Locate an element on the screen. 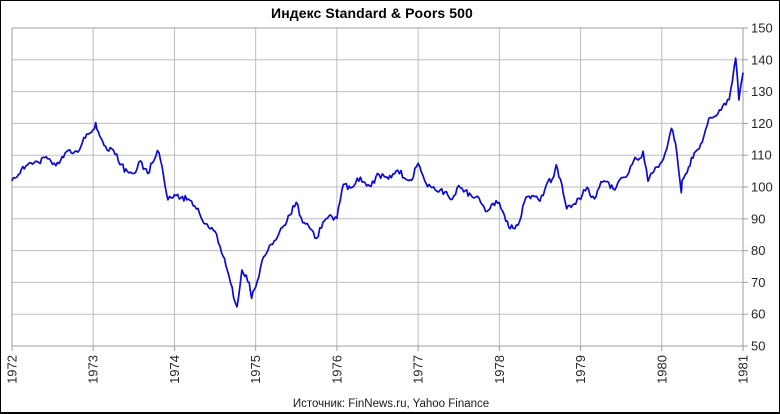 The height and width of the screenshot is (414, 780). y-axis-label-110: 110 is located at coordinates (761, 155).